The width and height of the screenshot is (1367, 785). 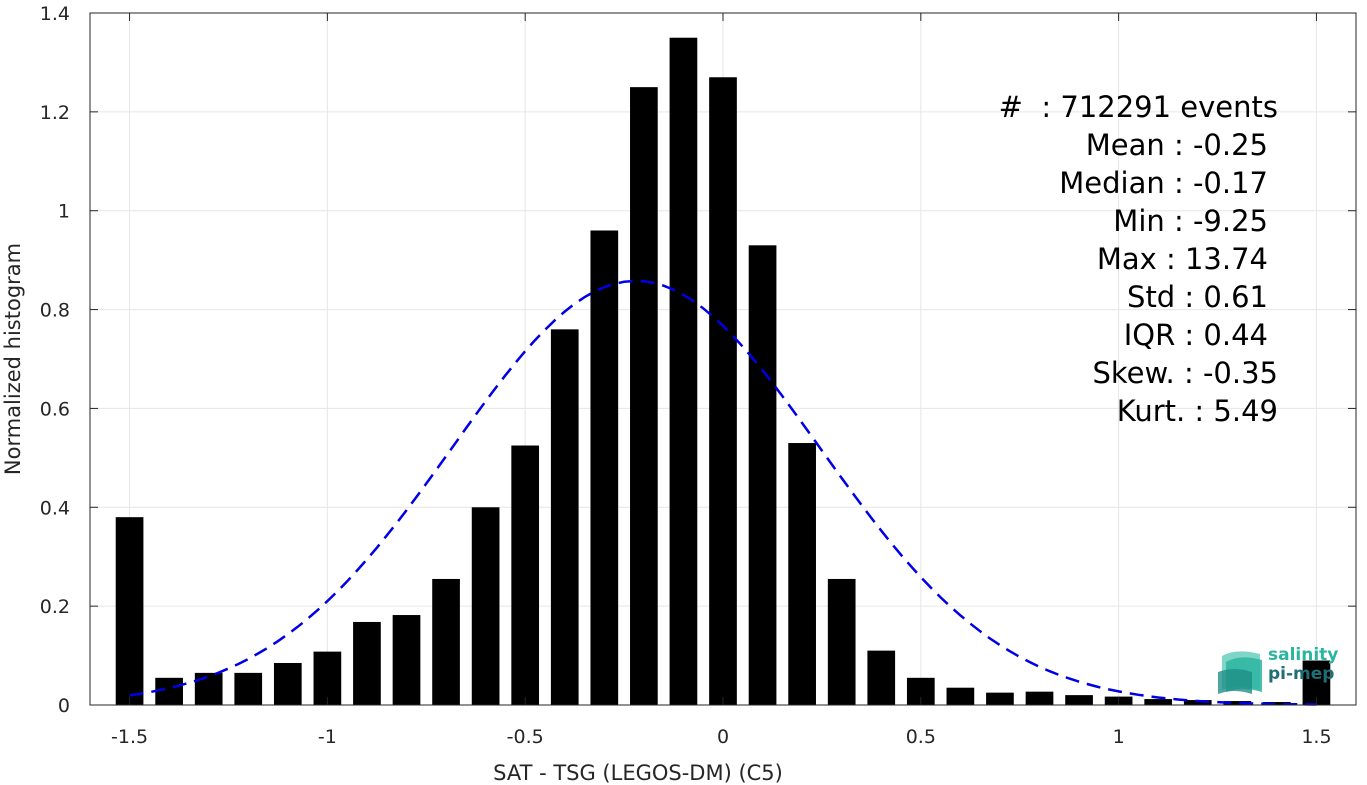 What do you see at coordinates (1316, 737) in the screenshot?
I see `x-tick-label: 1.5` at bounding box center [1316, 737].